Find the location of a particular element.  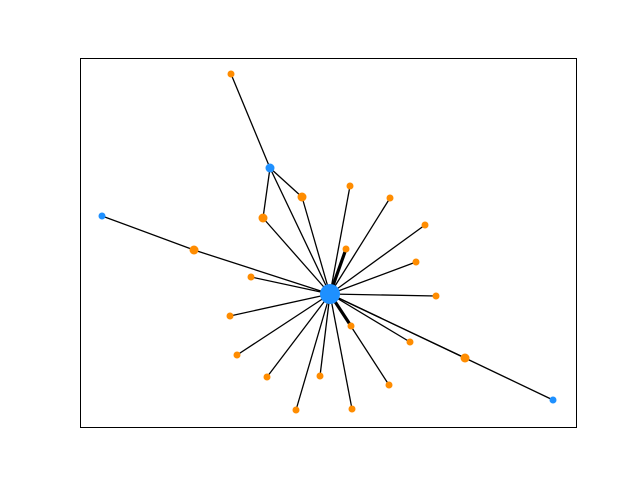

edge-o4-hub is located at coordinates (360, 246).